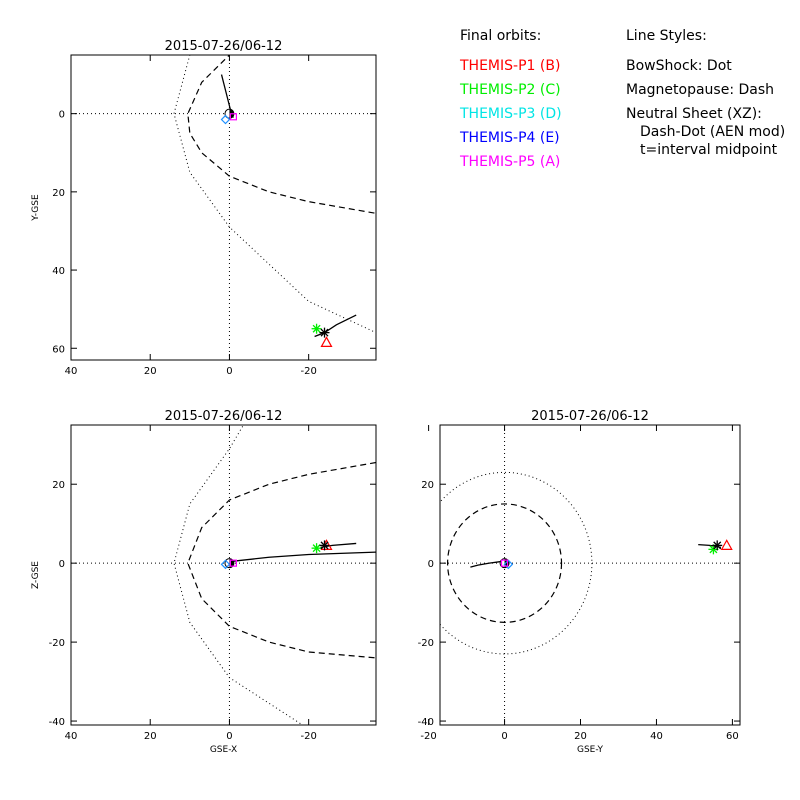 The height and width of the screenshot is (800, 800). I want to click on neutral-sheet-curve, so click(304, 556).